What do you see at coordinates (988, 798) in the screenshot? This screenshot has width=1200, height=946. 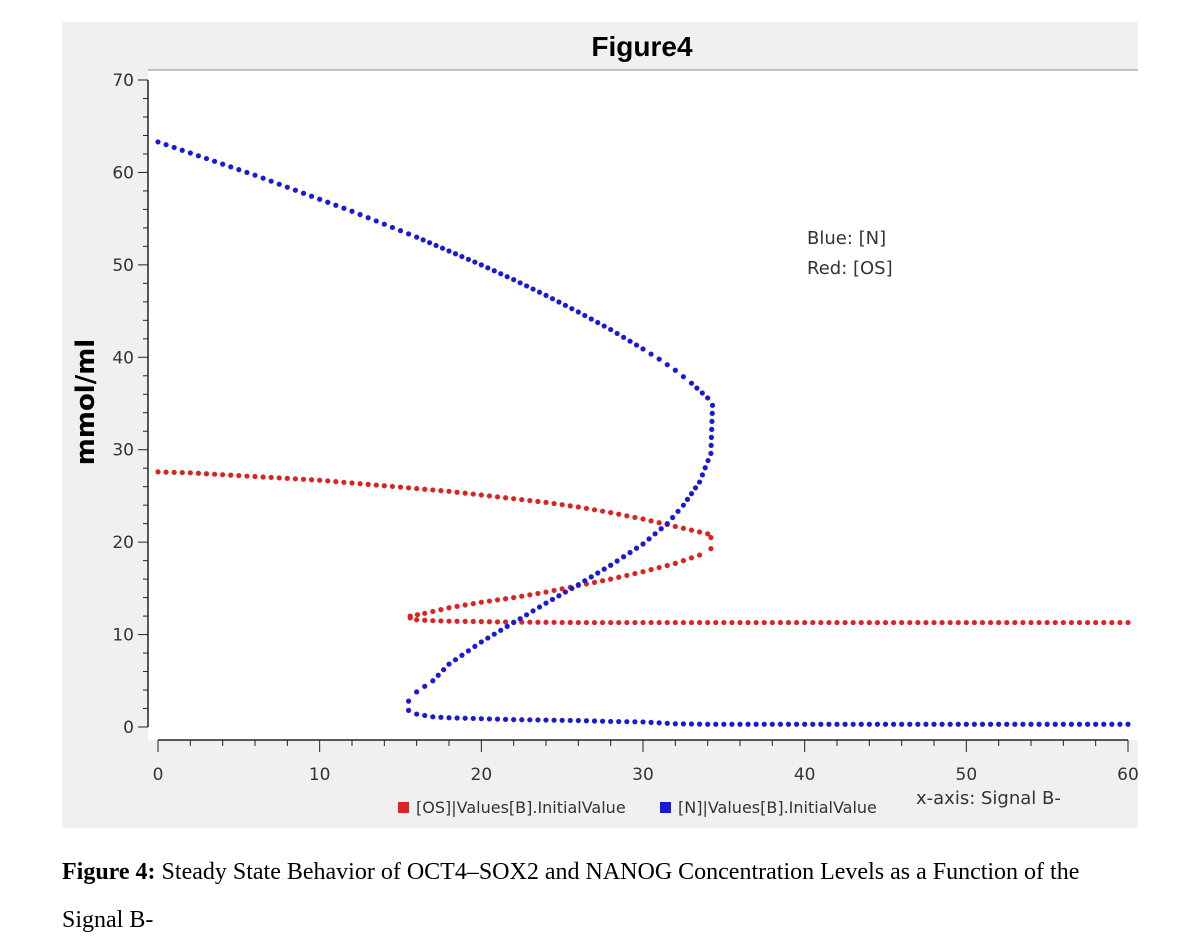 I see `x-axis-label: x-axis: Signal B-` at bounding box center [988, 798].